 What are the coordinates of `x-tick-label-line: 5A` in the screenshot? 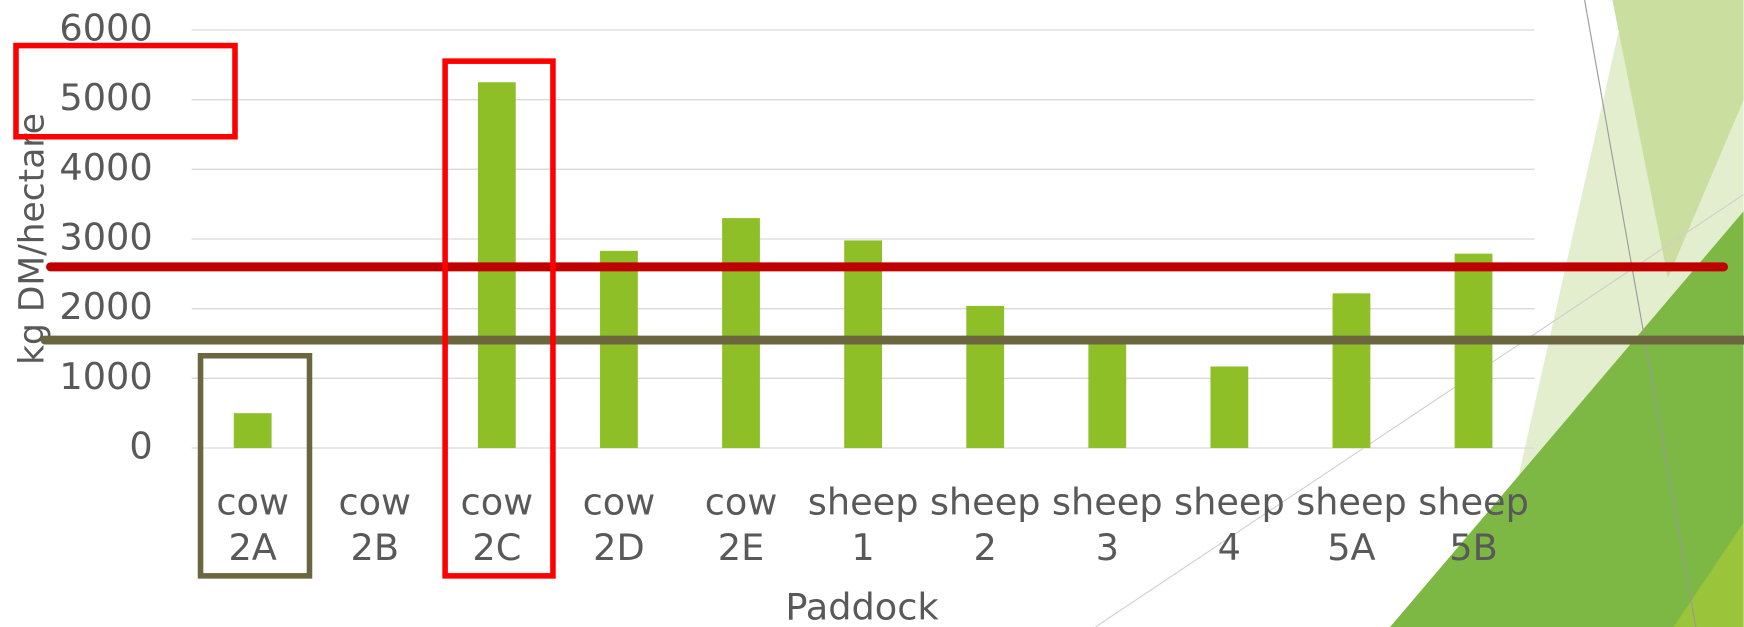 It's located at (1351, 547).